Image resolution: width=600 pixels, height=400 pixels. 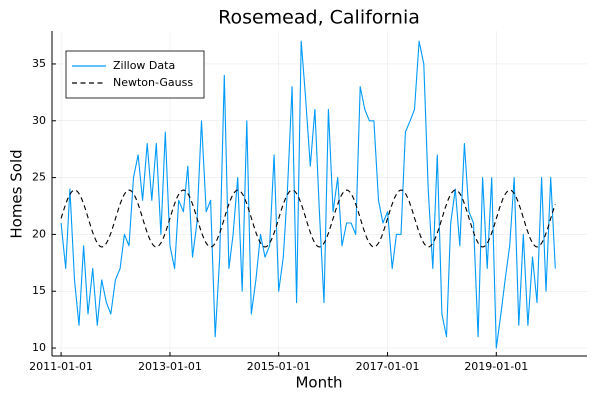 I want to click on x-axis-label: Month, so click(x=318, y=383).